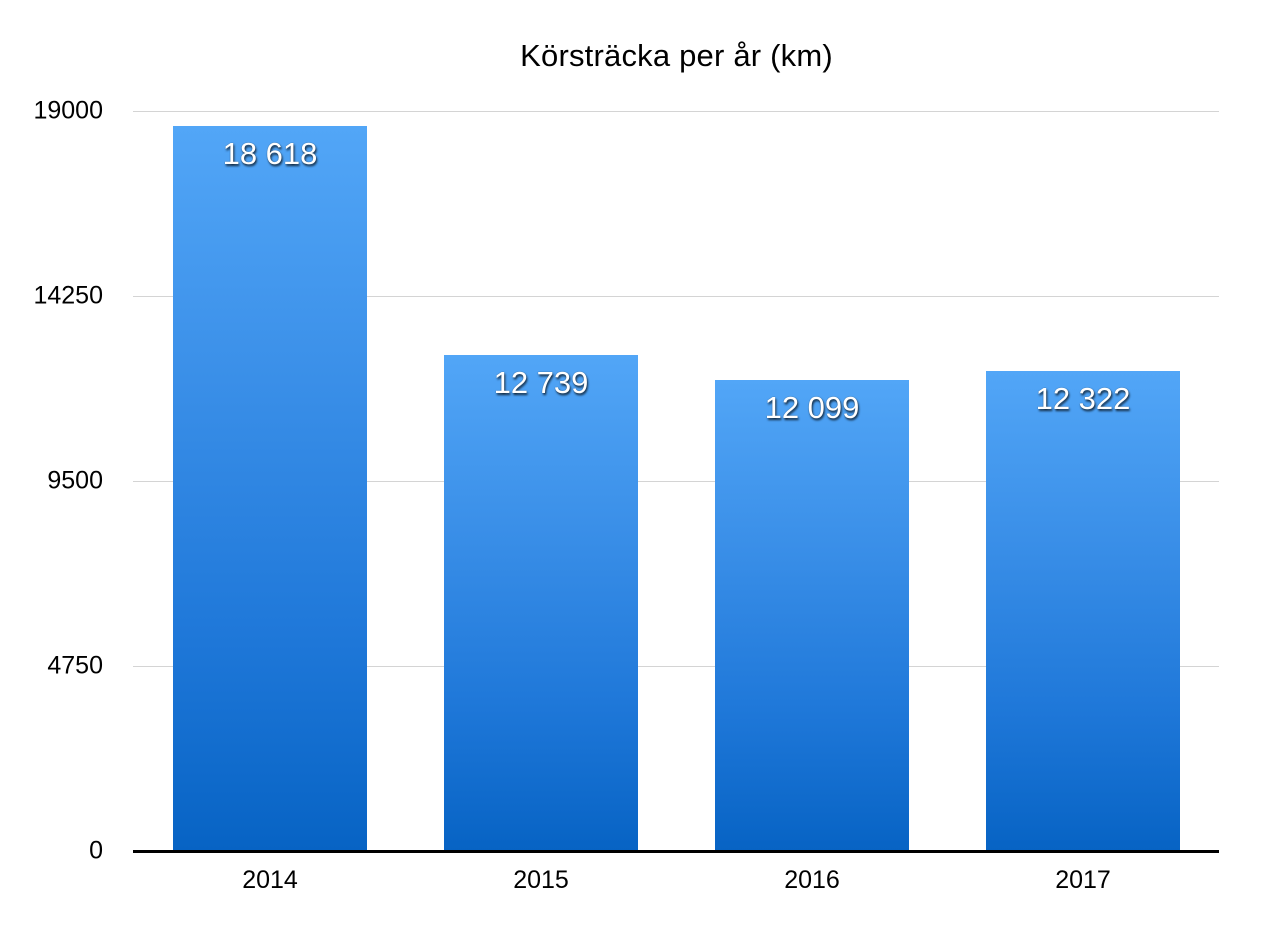  What do you see at coordinates (1083, 611) in the screenshot?
I see `bar-2017: 12 322` at bounding box center [1083, 611].